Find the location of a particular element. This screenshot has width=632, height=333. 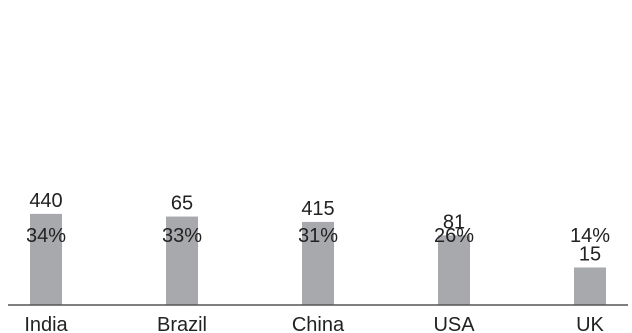

percent-label-brazil: 33% is located at coordinates (182, 236).